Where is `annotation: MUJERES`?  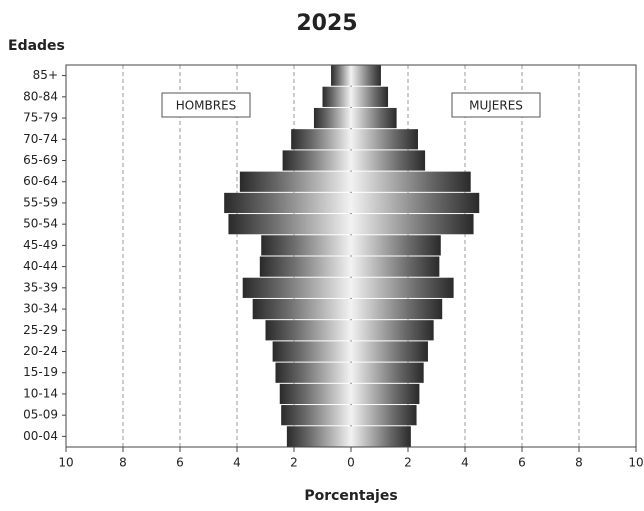
annotation: MUJERES is located at coordinates (496, 106).